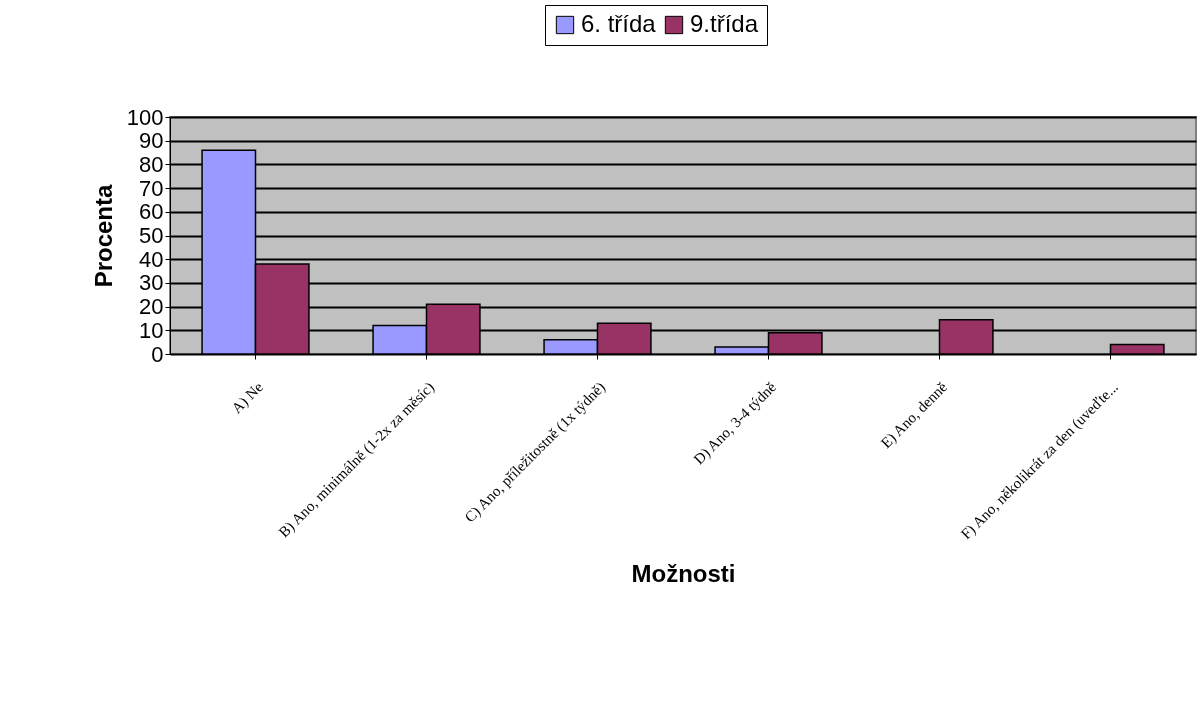  I want to click on legend-label: 9.třída, so click(724, 23).